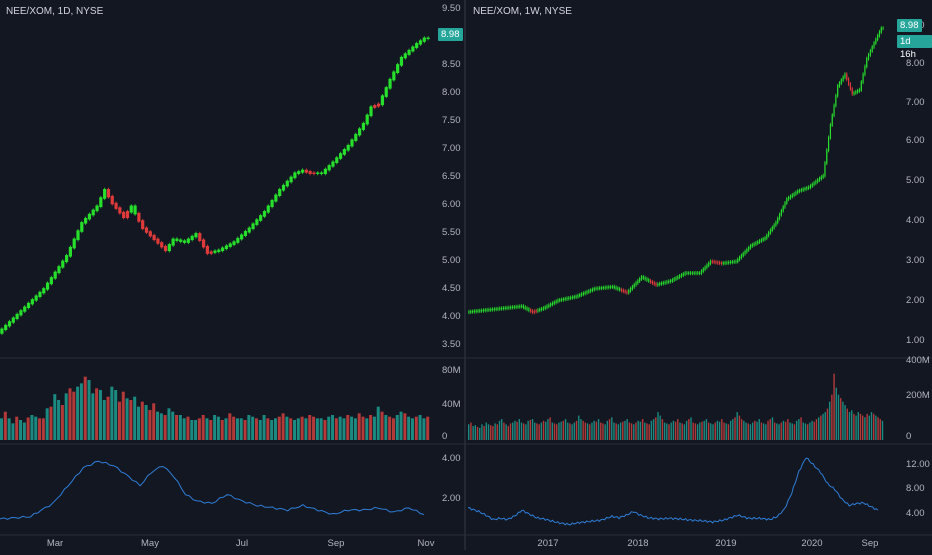 This screenshot has width=932, height=555. What do you see at coordinates (55, 11) in the screenshot?
I see `left-symbol-label: NEE/XOM, 1D, NYSE` at bounding box center [55, 11].